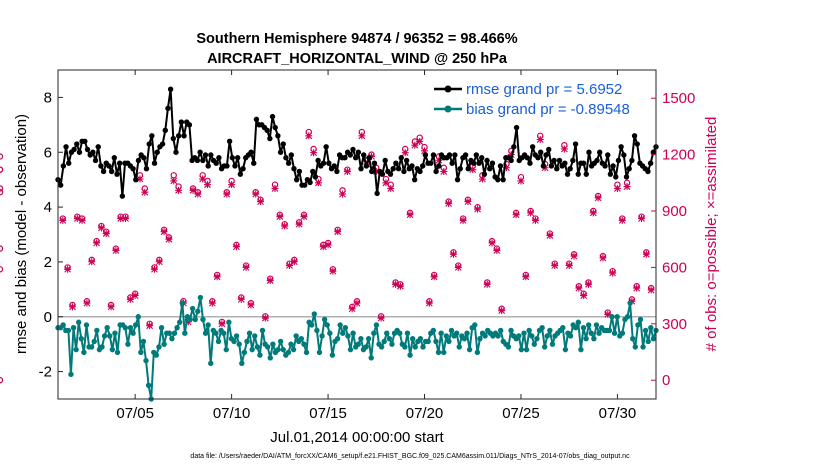  What do you see at coordinates (45, 372) in the screenshot?
I see `y-tick-label-0: -2` at bounding box center [45, 372].